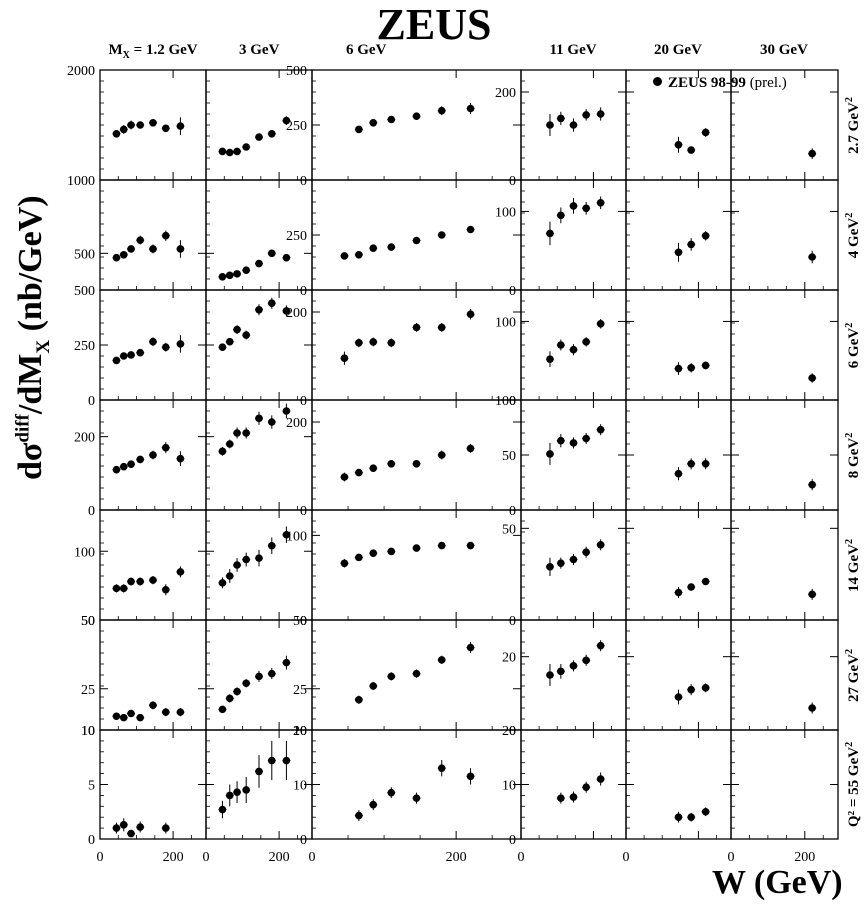 The image size is (868, 905). Describe the element at coordinates (509, 529) in the screenshot. I see `y-tick-label: 50` at that location.